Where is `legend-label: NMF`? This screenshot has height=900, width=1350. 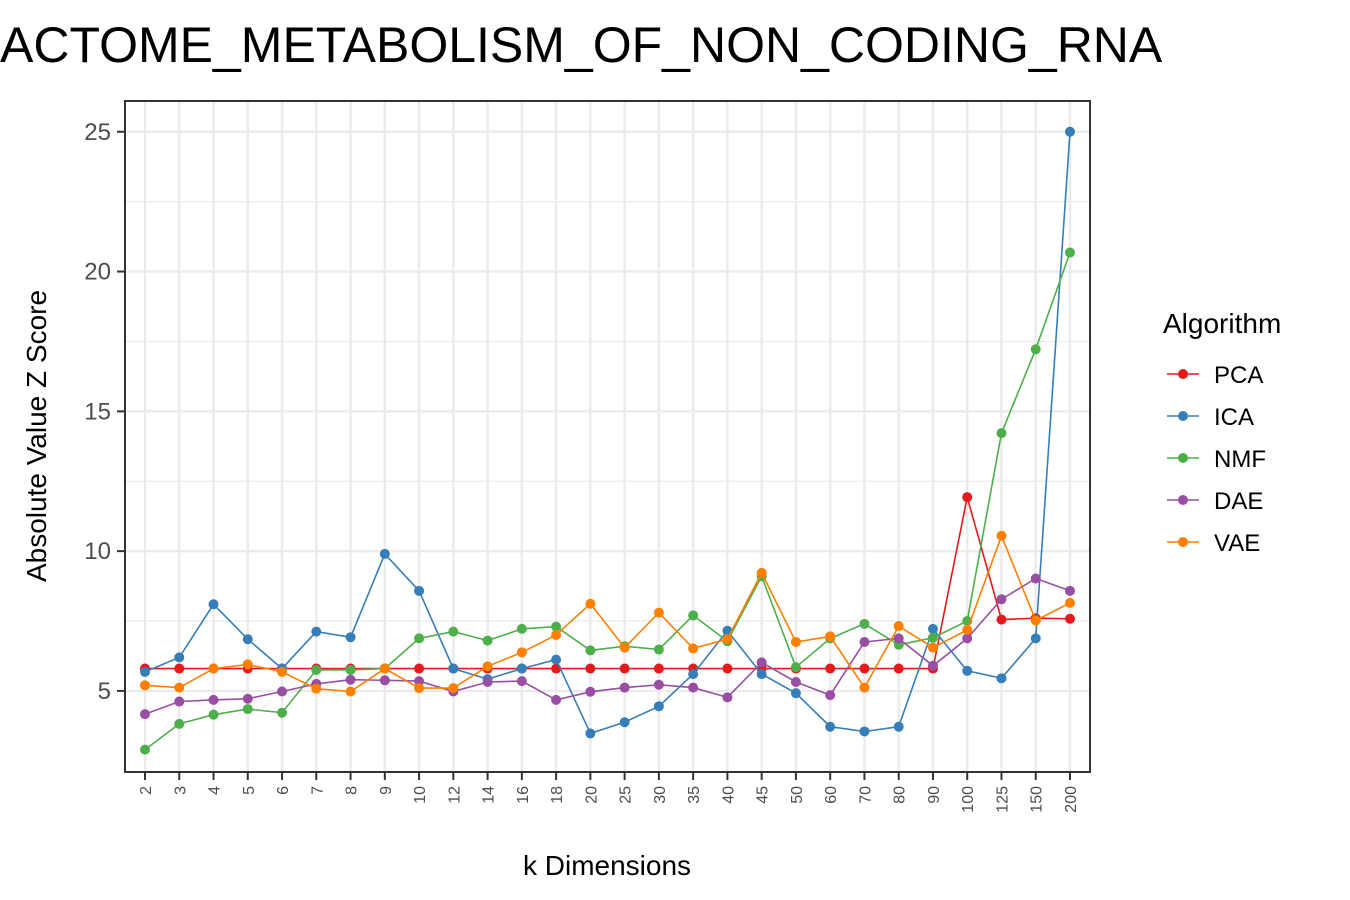 legend-label: NMF is located at coordinates (1240, 459).